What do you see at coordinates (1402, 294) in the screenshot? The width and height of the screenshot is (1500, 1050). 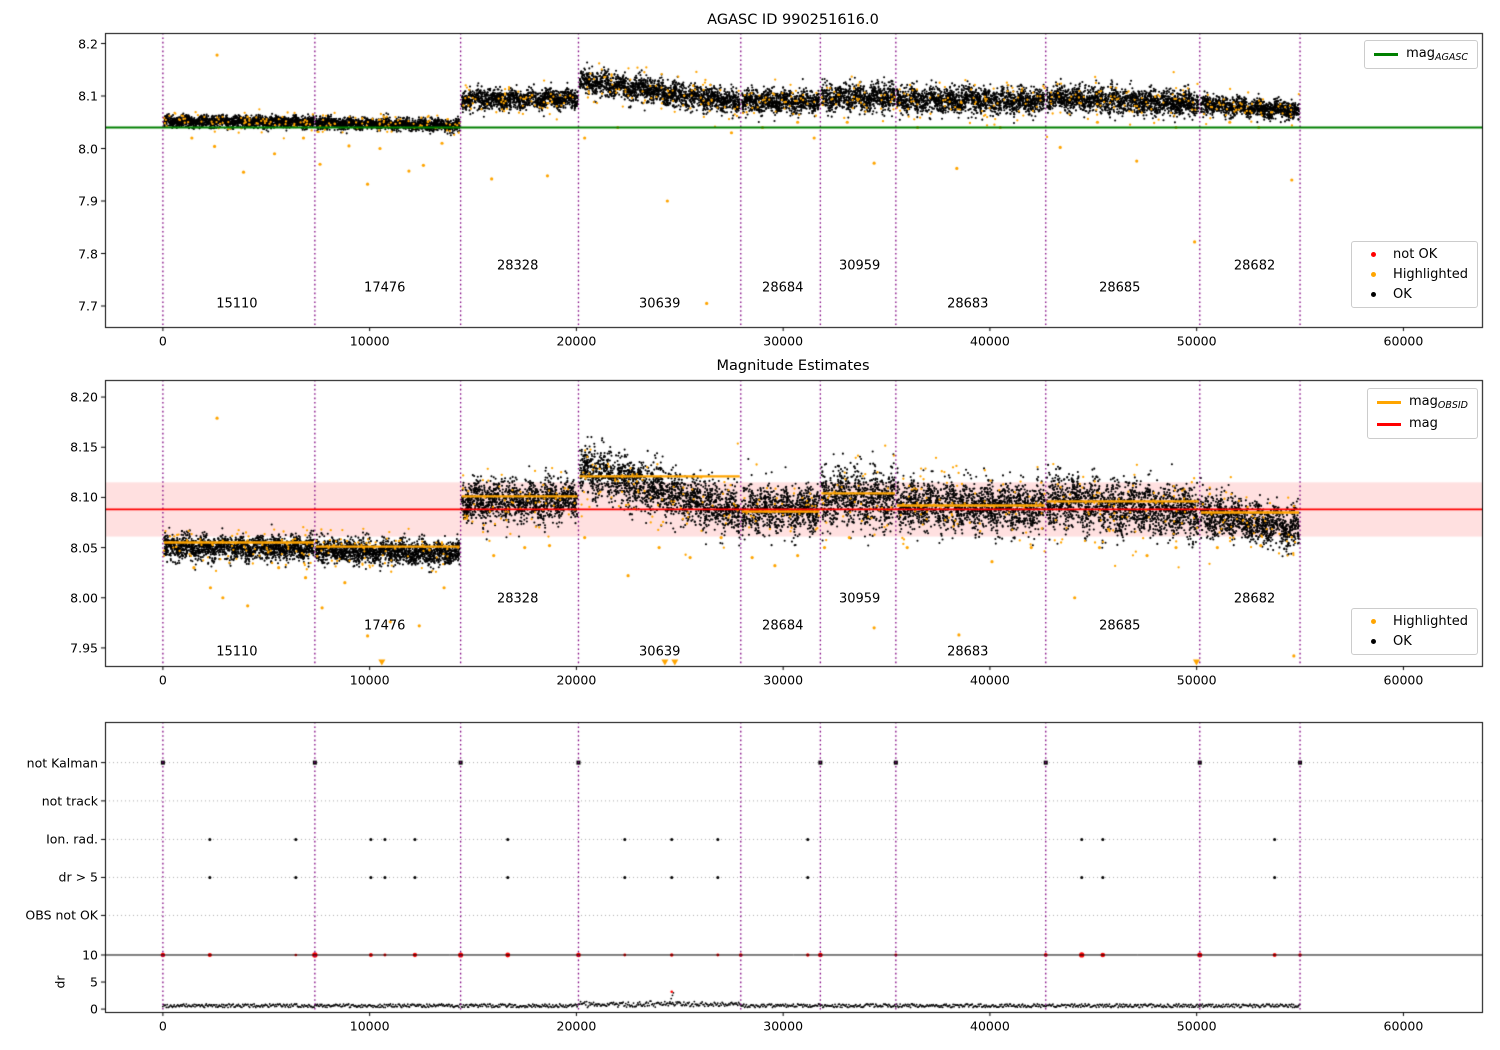 I see `legend-label-ok: OK` at bounding box center [1402, 294].